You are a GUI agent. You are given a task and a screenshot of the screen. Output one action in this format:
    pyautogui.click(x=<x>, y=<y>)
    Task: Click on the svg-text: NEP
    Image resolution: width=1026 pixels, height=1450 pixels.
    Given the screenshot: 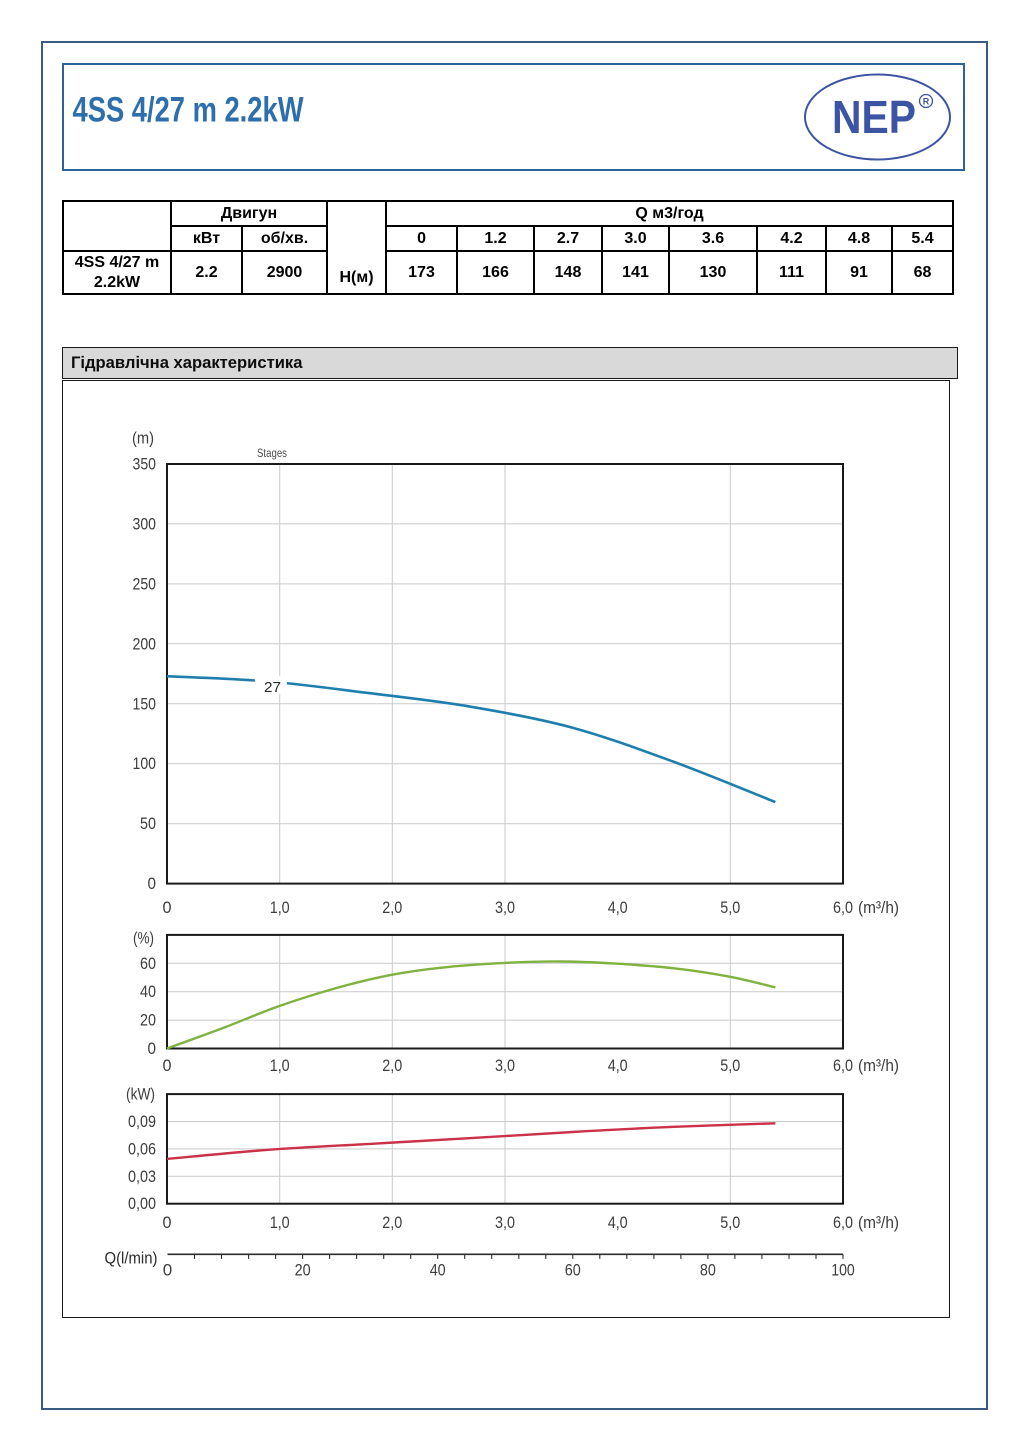 What is the action you would take?
    pyautogui.click(x=874, y=117)
    